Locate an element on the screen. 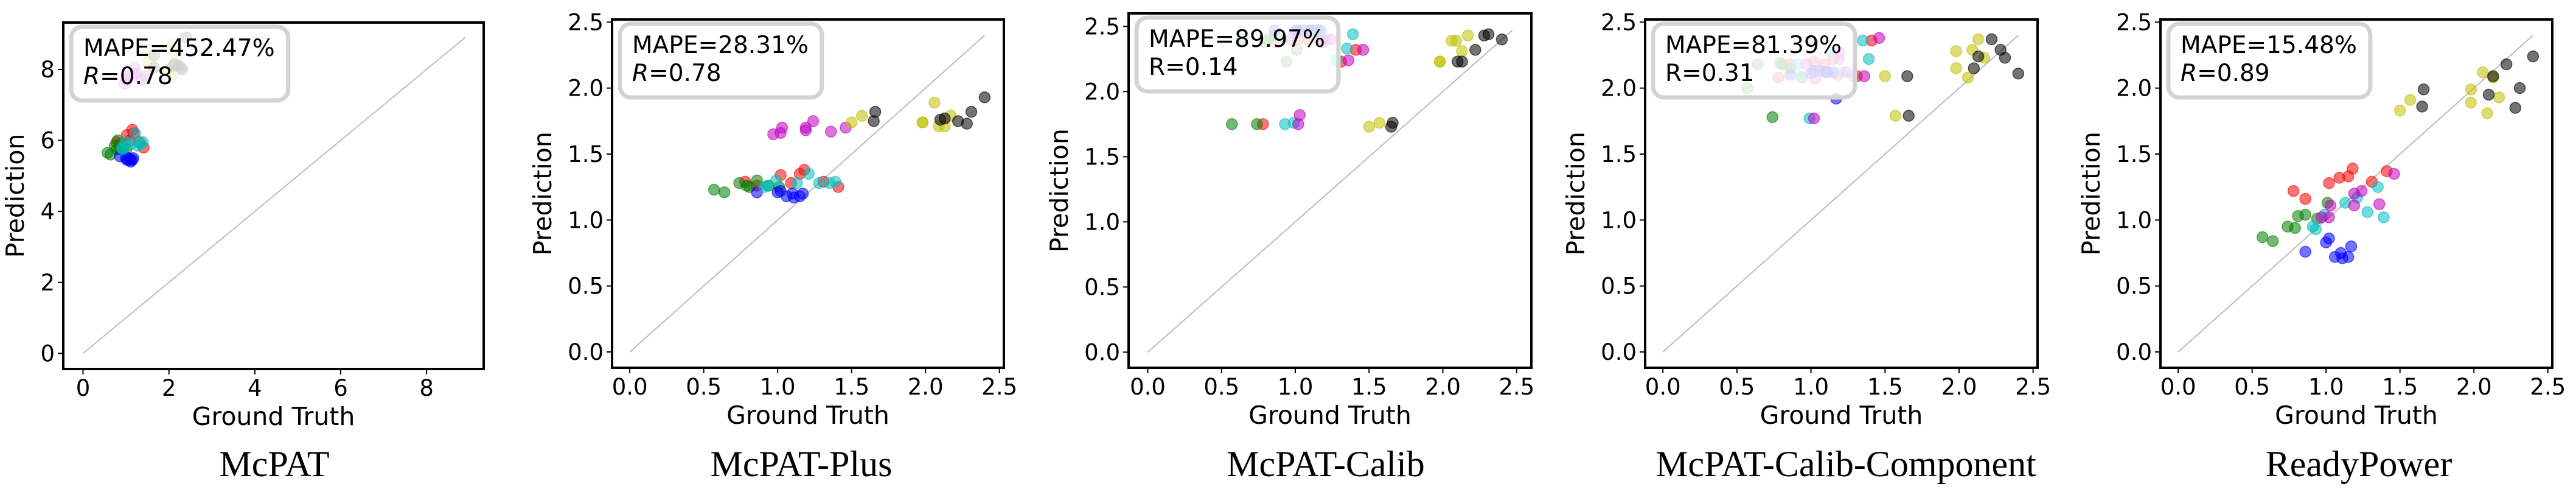 This screenshot has width=2576, height=492. x-tick-label: 2 is located at coordinates (169, 388).